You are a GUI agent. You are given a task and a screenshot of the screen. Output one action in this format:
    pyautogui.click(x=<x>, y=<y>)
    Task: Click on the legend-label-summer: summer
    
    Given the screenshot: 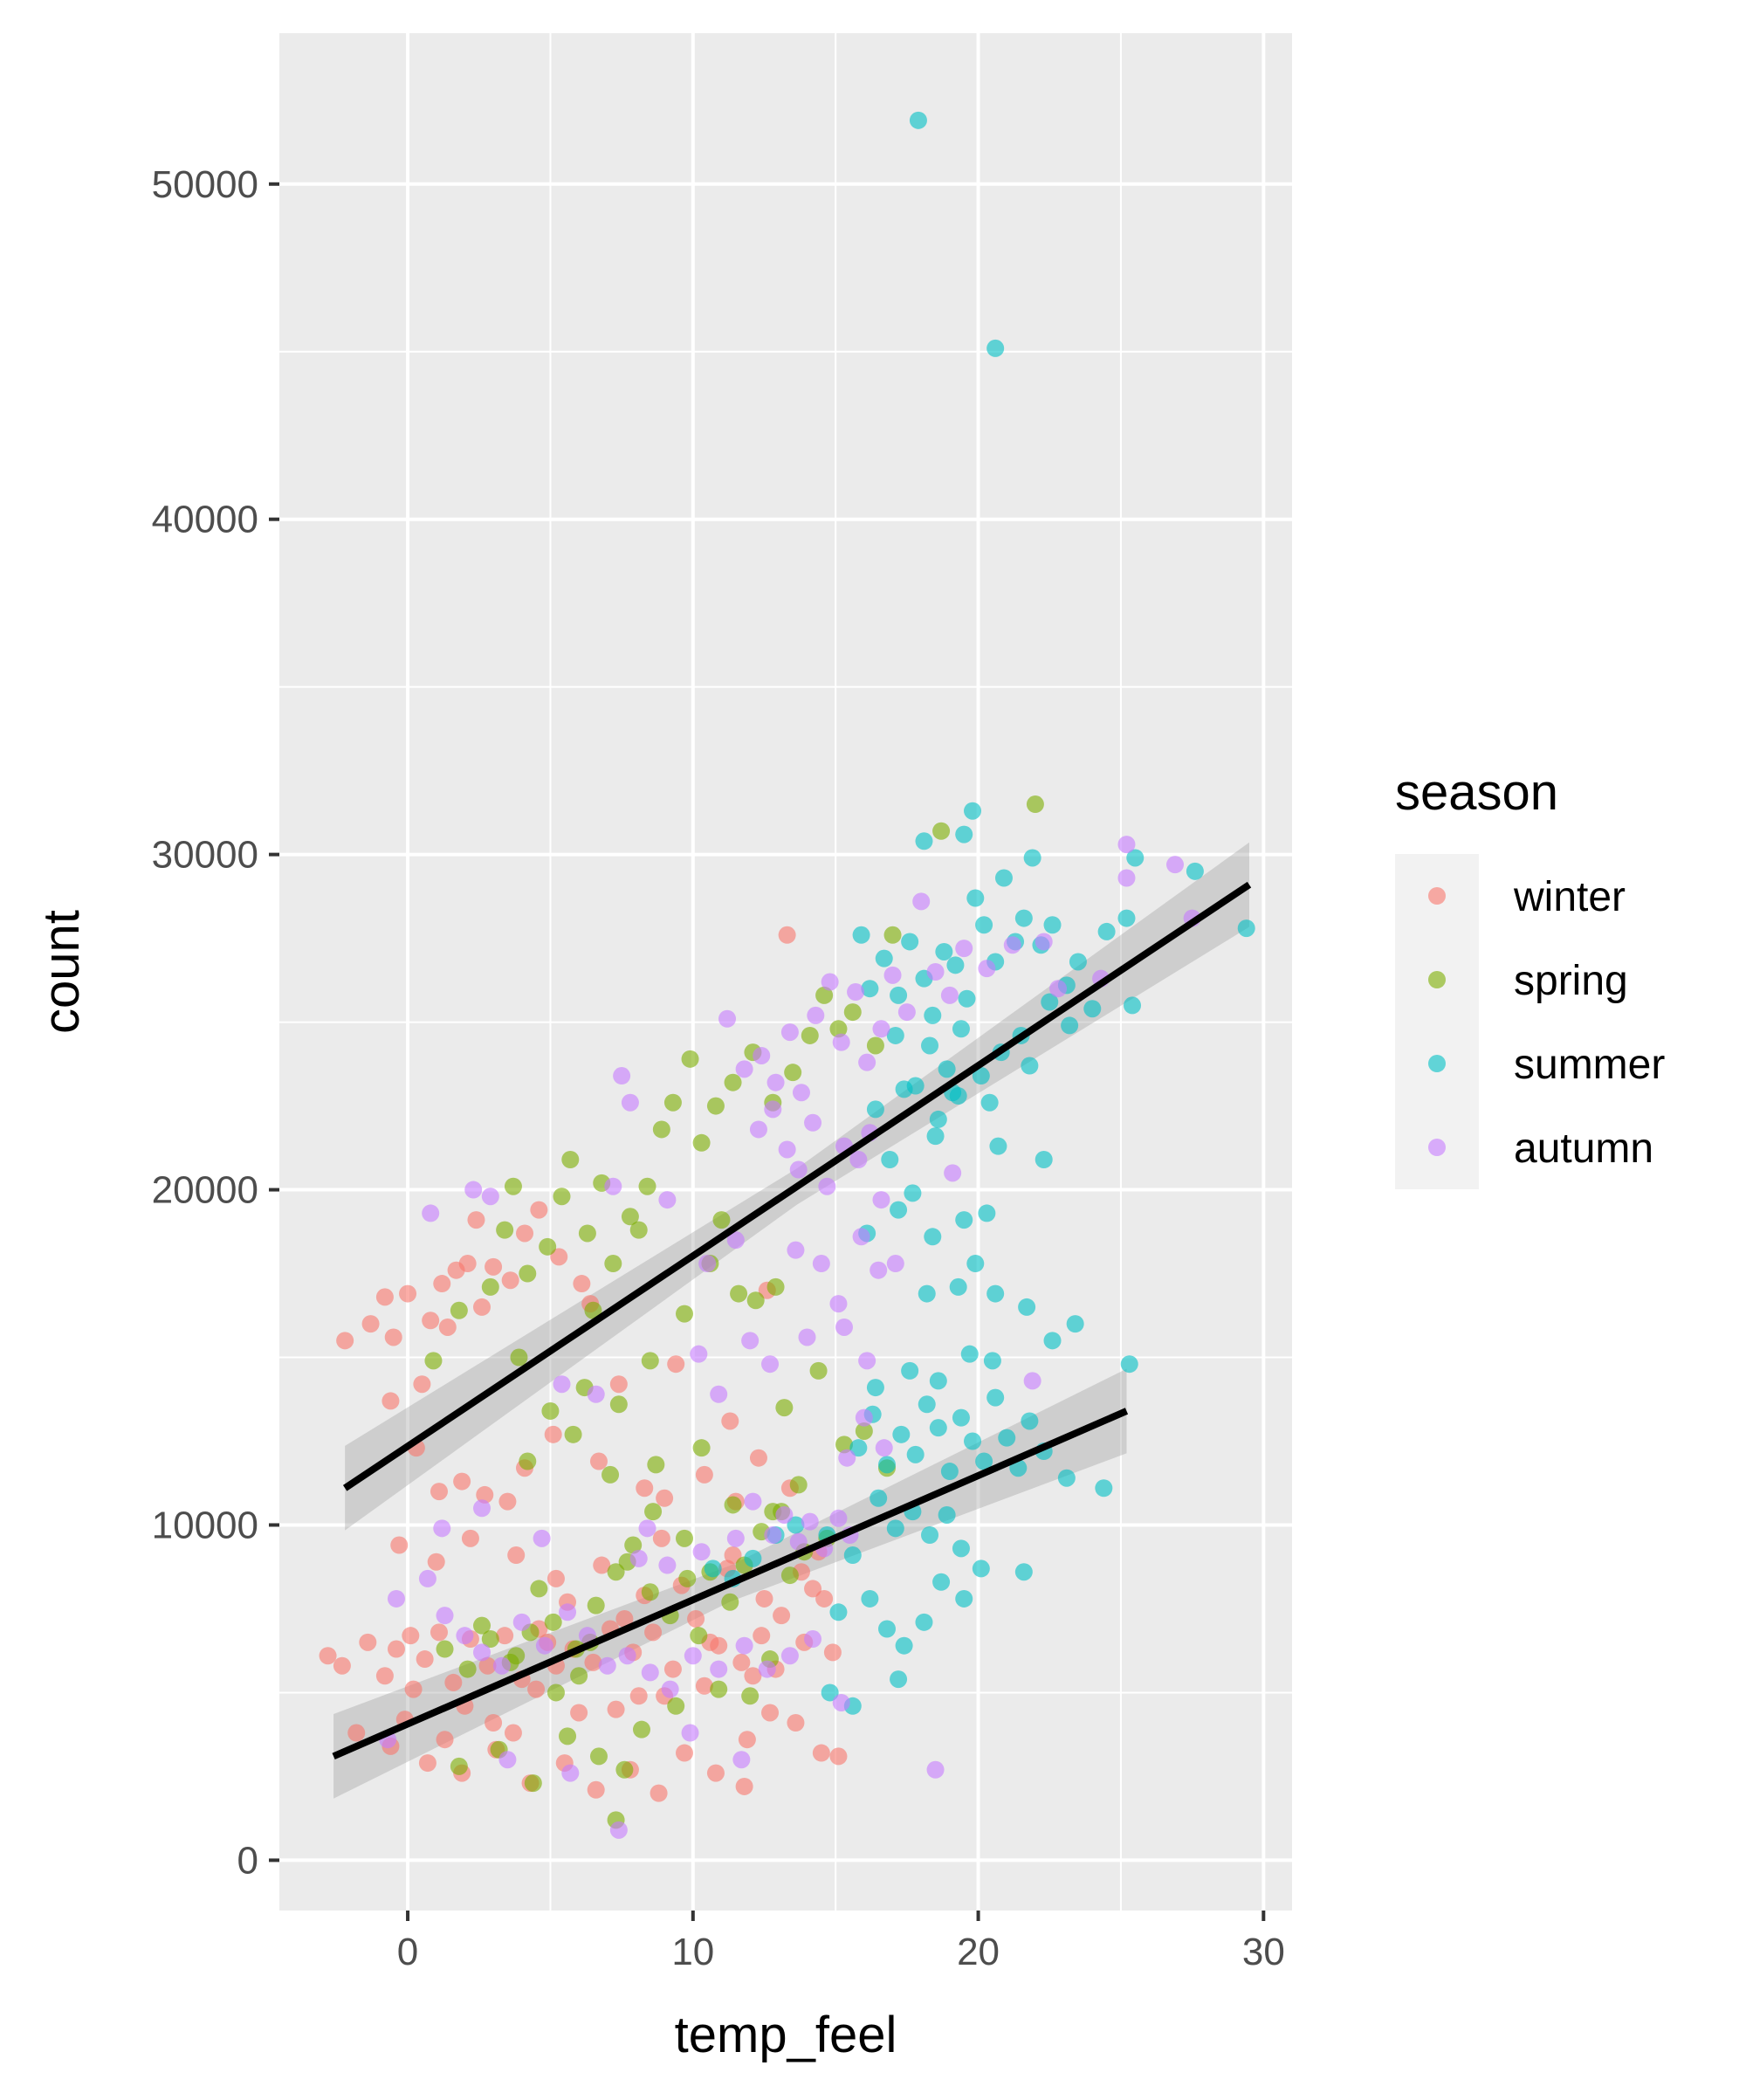 What is the action you would take?
    pyautogui.click(x=1589, y=1065)
    